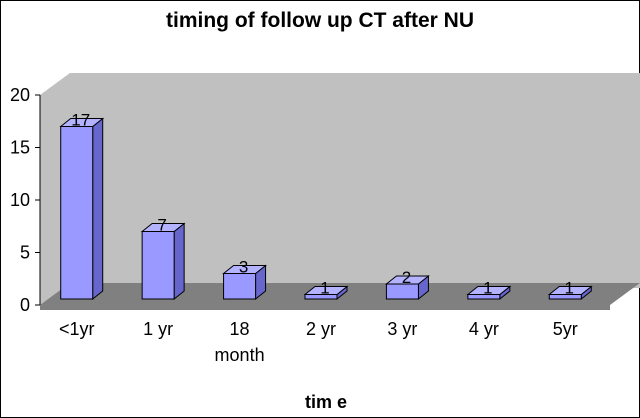  What do you see at coordinates (240, 342) in the screenshot?
I see `x-tick-label: 18 month` at bounding box center [240, 342].